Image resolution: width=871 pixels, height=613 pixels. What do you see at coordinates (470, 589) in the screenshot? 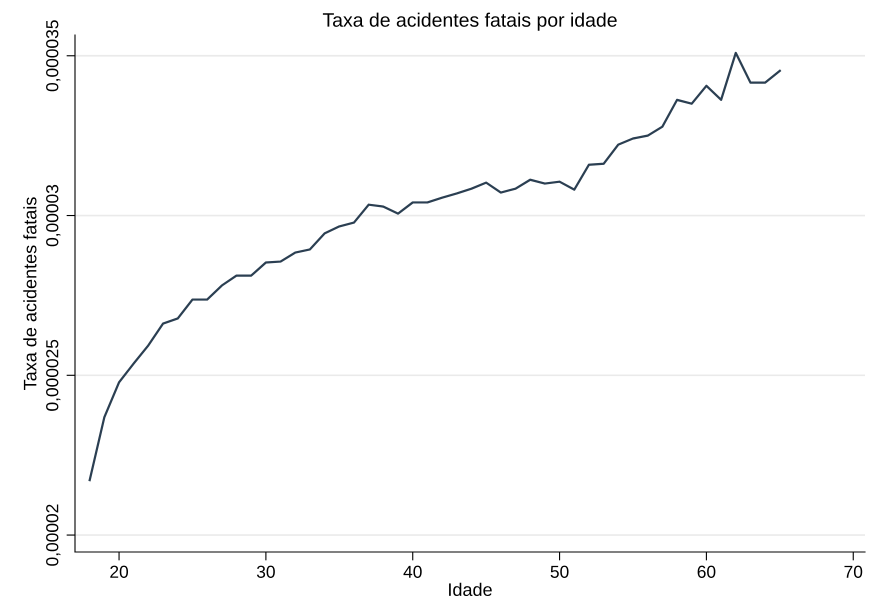
I see `x-axis-title: Idade` at bounding box center [470, 589].